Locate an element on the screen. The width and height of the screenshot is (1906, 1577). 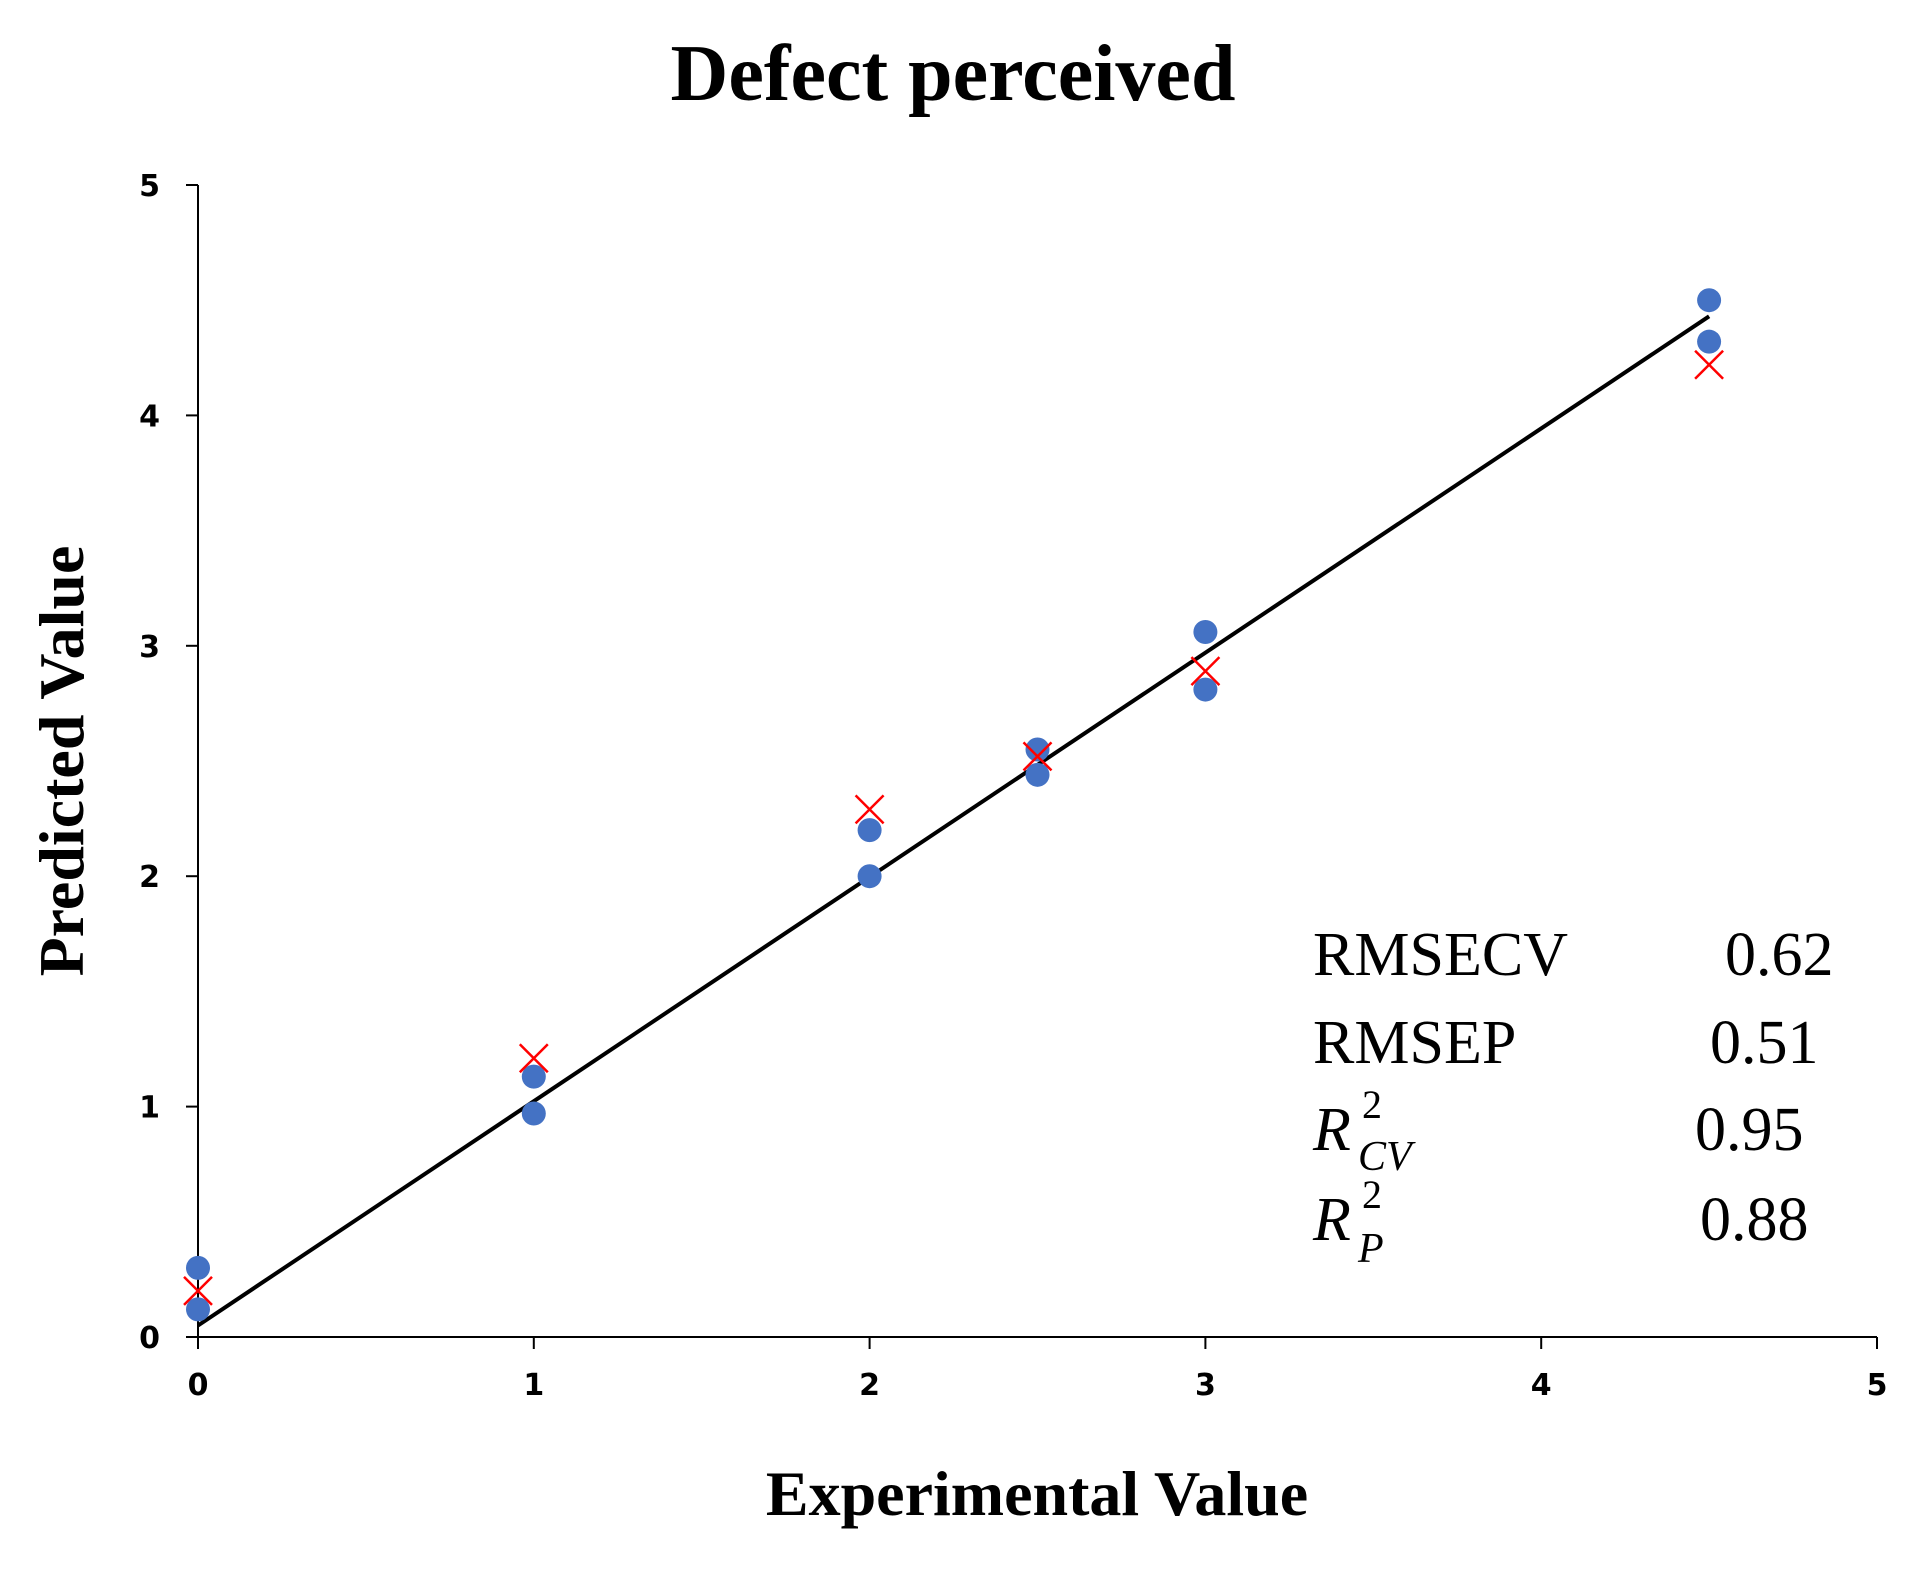
stat-label-r2cv: R 2 CV is located at coordinates (1364, 1131).